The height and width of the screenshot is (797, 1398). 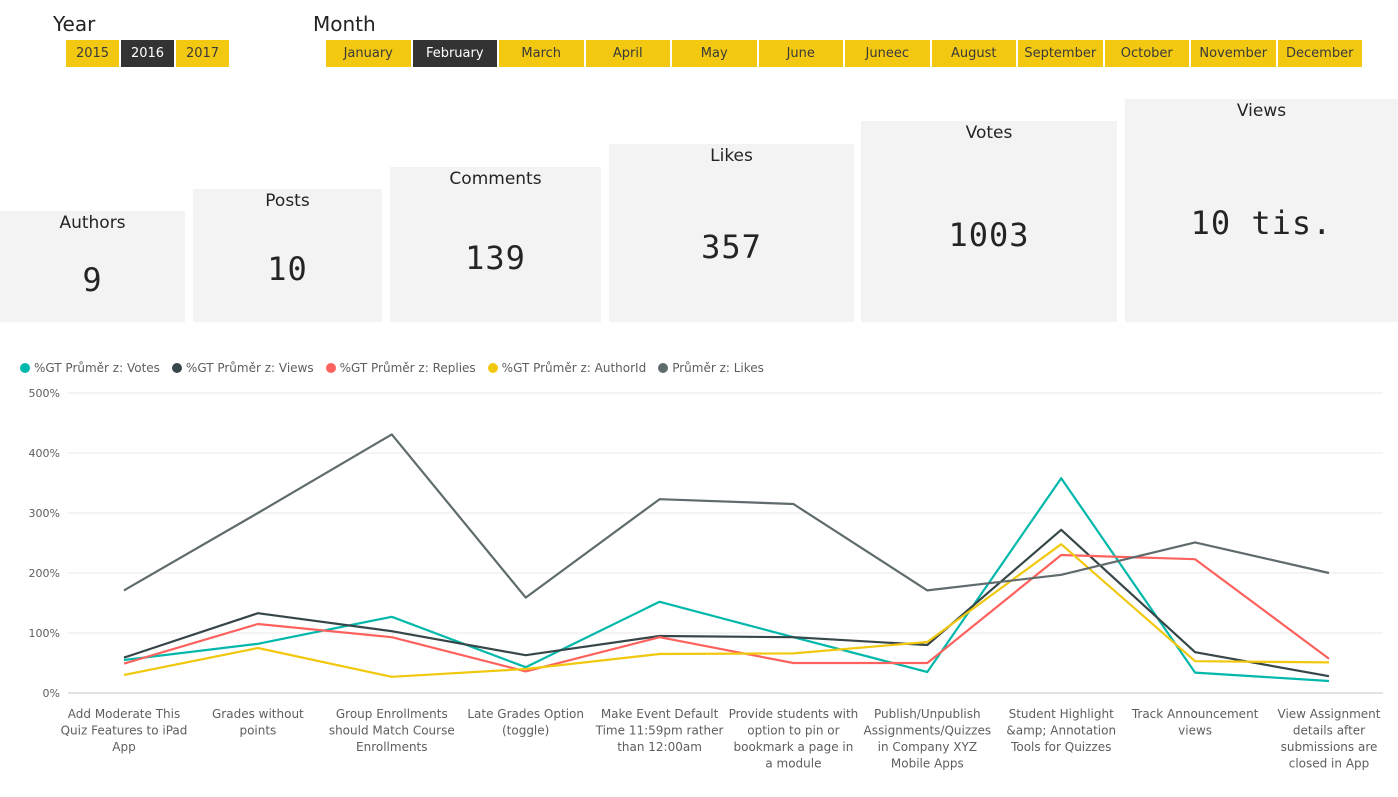 I want to click on x-tick-label: should Match Course, so click(x=392, y=731).